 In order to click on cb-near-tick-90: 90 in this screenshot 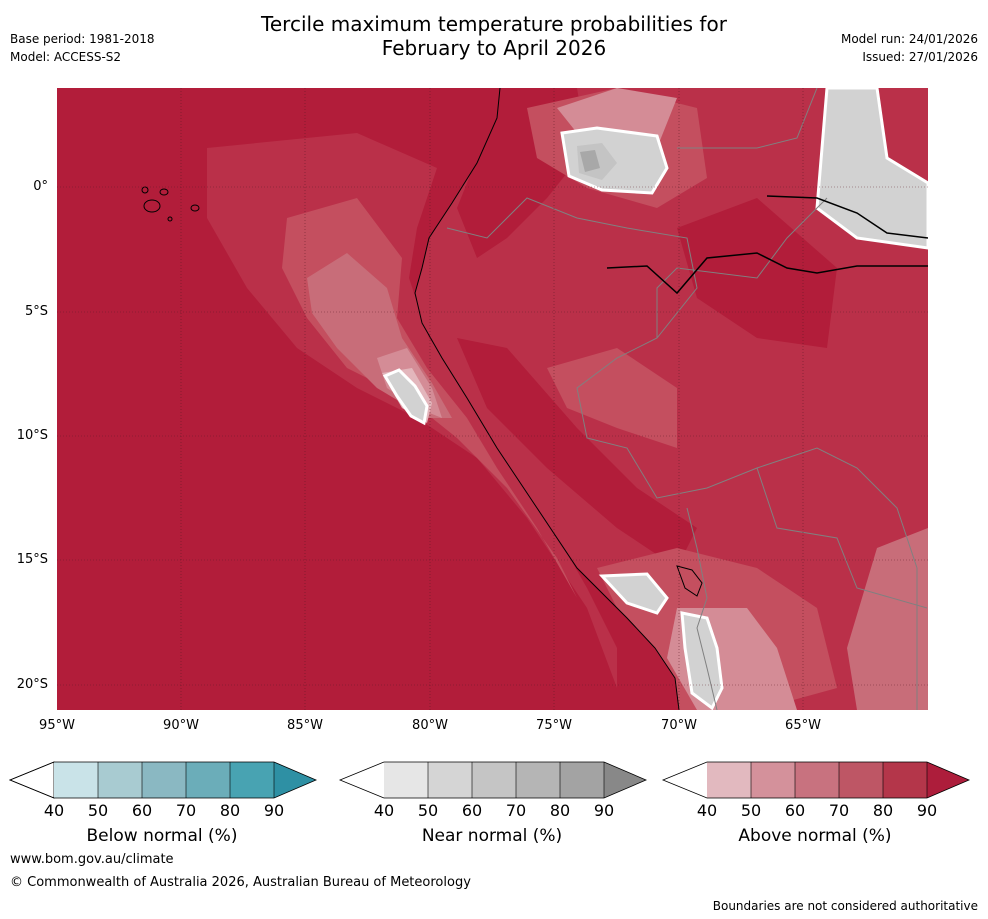, I will do `click(604, 810)`.